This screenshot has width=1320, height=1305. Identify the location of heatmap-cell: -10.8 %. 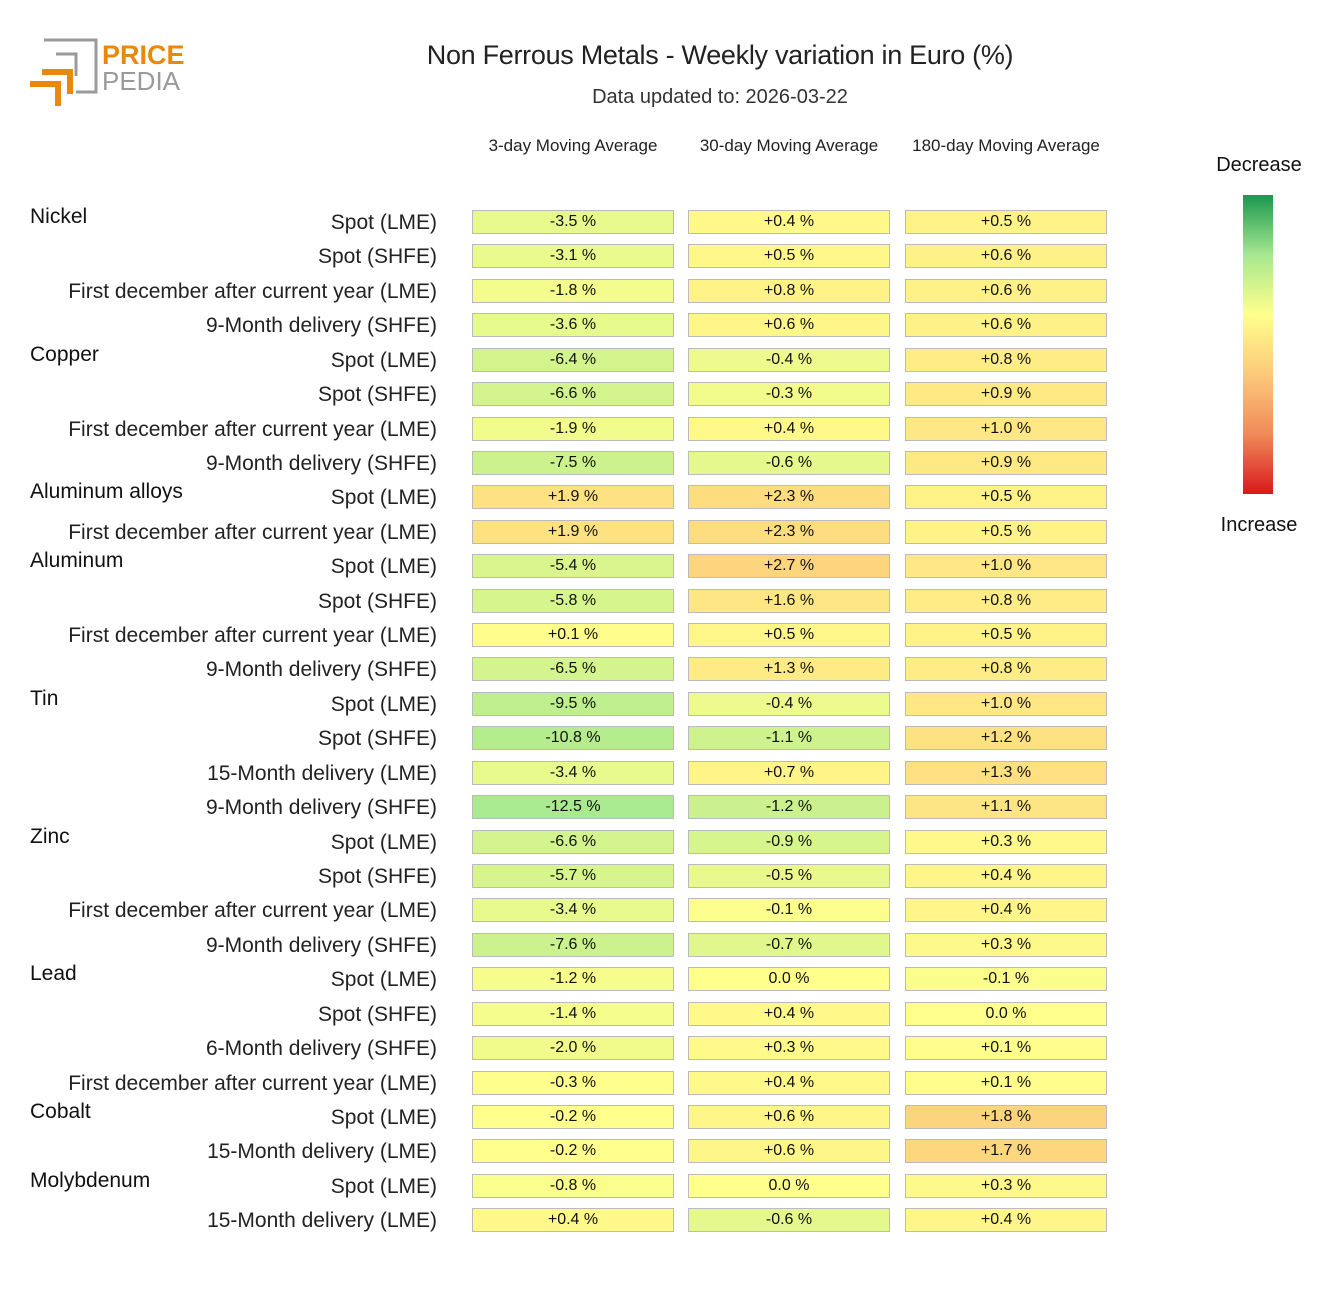
(573, 738).